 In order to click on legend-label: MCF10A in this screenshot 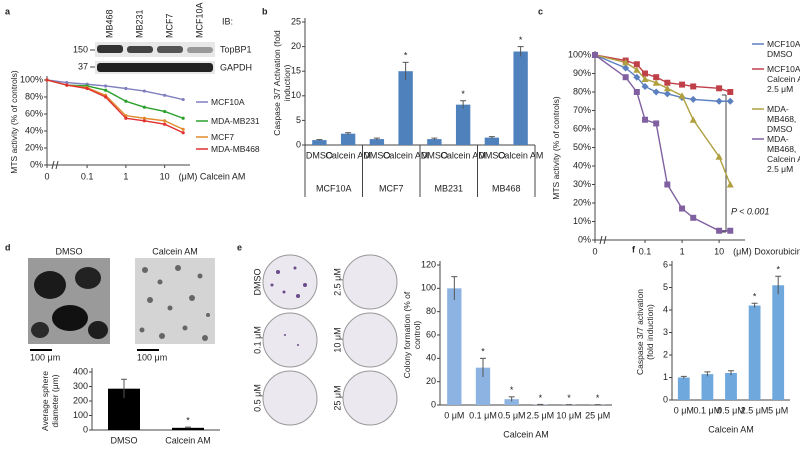, I will do `click(228, 102)`.